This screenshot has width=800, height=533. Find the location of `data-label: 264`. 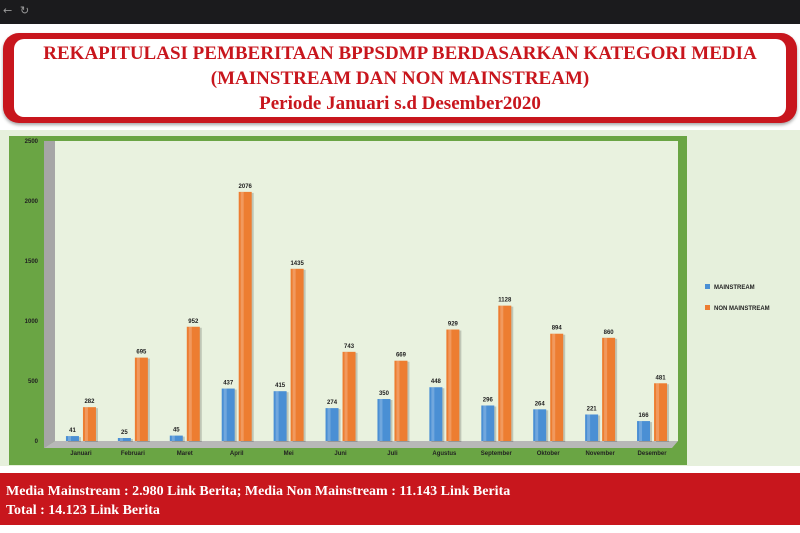

data-label: 264 is located at coordinates (540, 404).